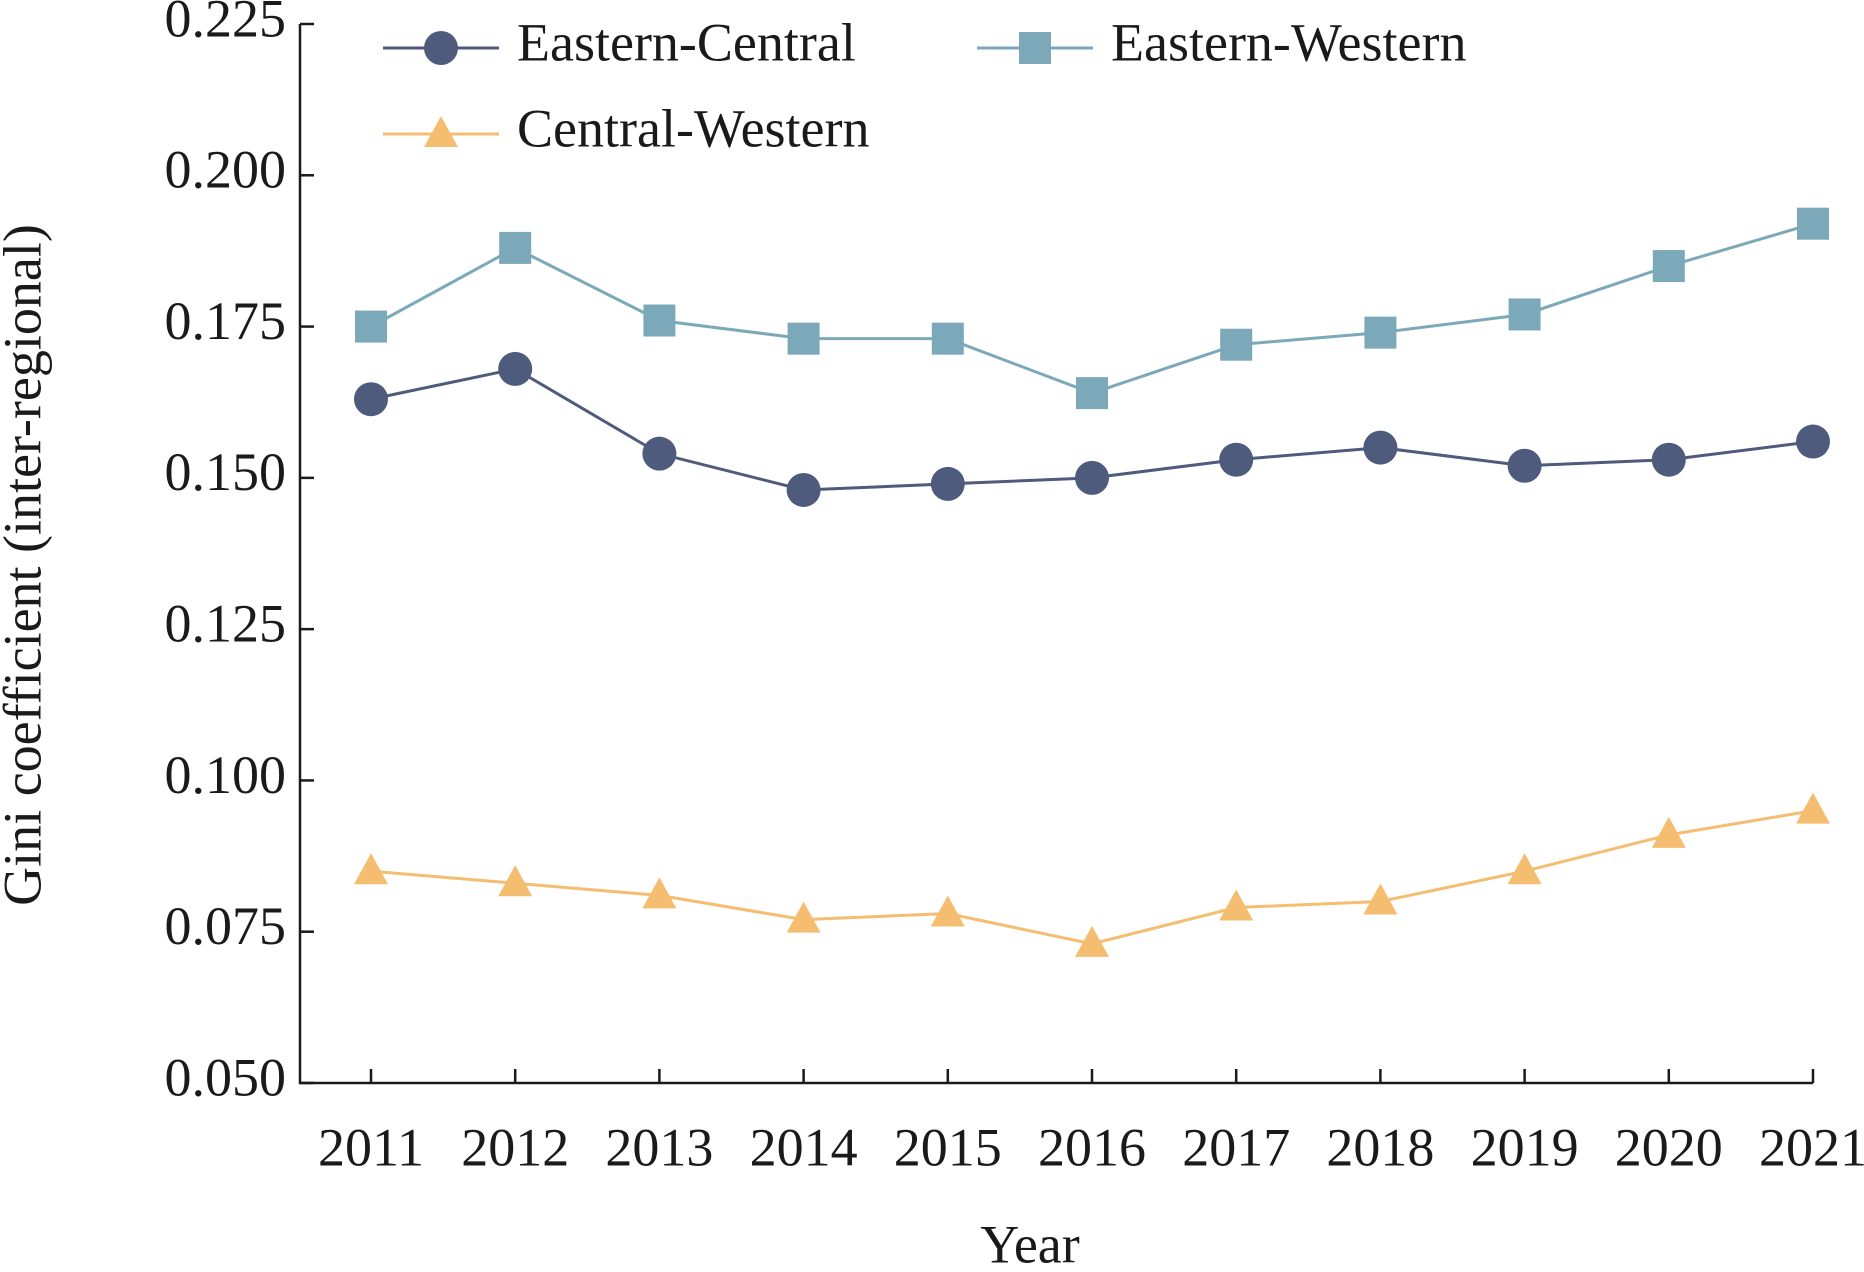 This screenshot has width=1864, height=1272. Describe the element at coordinates (1288, 42) in the screenshot. I see `legend-label: Eastern-Western` at that location.